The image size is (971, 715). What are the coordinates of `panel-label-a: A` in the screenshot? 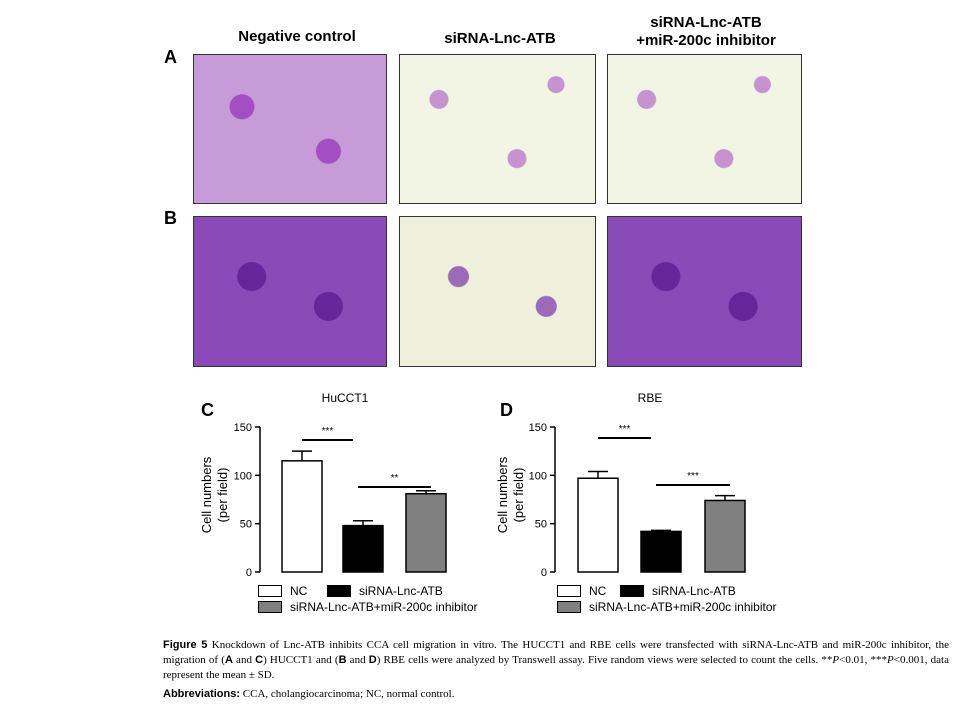 It's located at (170, 57).